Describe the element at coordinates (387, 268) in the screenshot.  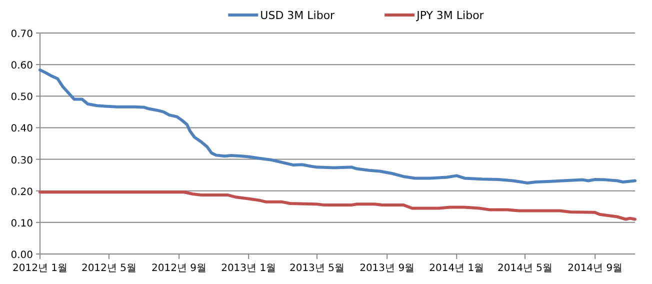
I see `x-tick-label: 2013년 9월` at that location.